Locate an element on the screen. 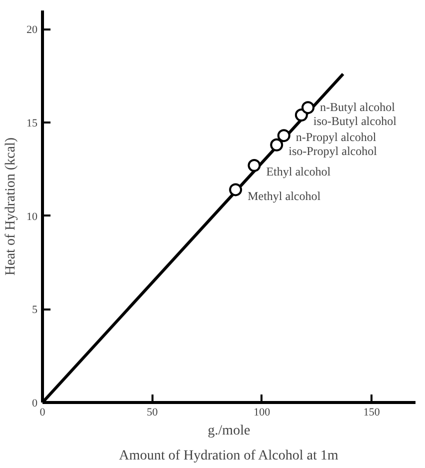  x-tick-label: 0 is located at coordinates (43, 412).